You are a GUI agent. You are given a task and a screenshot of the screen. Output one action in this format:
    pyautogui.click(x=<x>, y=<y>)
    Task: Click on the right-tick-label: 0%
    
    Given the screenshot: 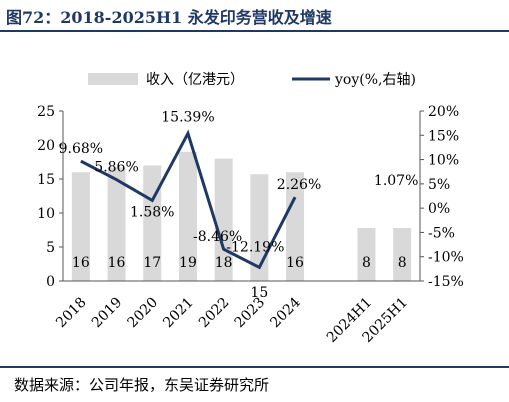 What is the action you would take?
    pyautogui.click(x=439, y=209)
    